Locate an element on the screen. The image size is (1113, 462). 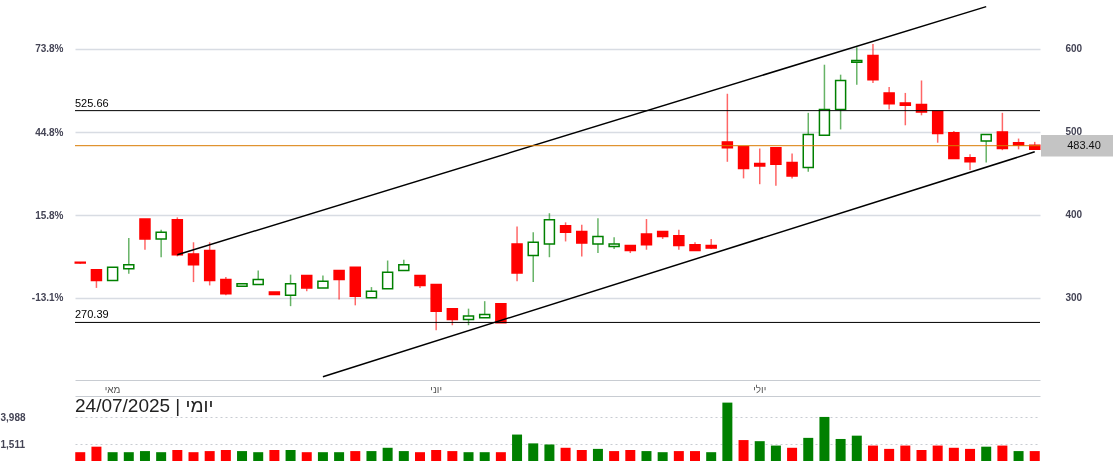
y-tick-label: 300 is located at coordinates (1074, 298).